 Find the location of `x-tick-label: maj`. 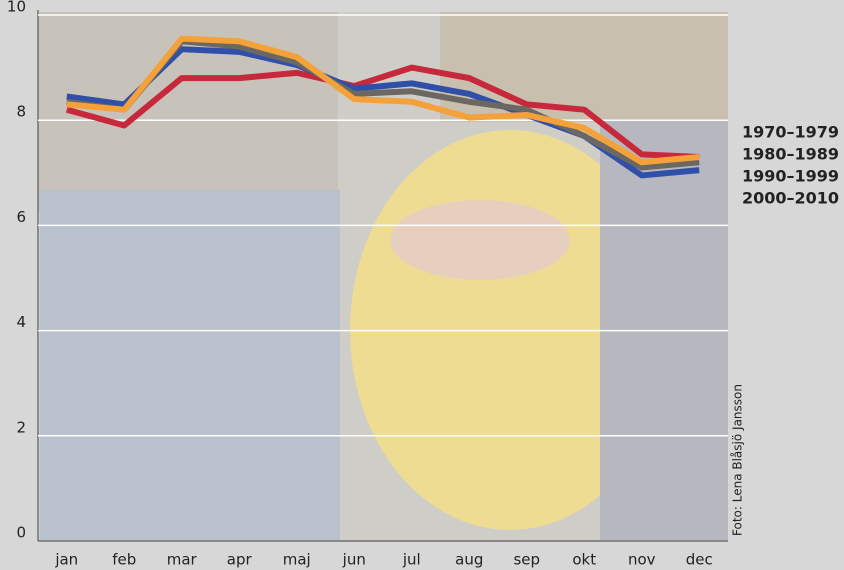

x-tick-label: maj is located at coordinates (297, 560).